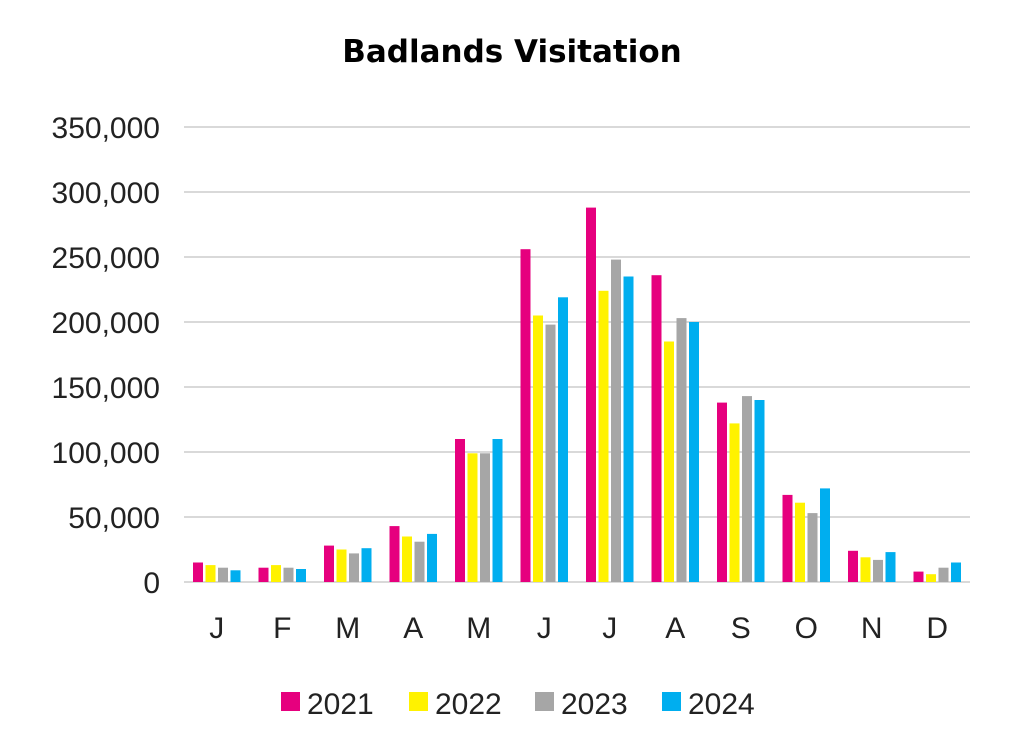  What do you see at coordinates (594, 704) in the screenshot?
I see `legend-label: 2023` at bounding box center [594, 704].